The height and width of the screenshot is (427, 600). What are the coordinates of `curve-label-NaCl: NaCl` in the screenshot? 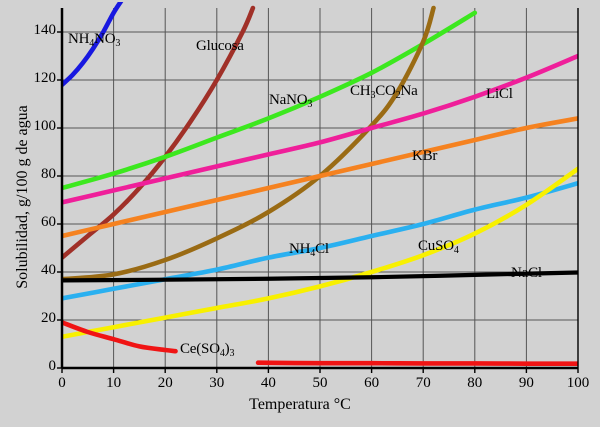 It's located at (526, 273).